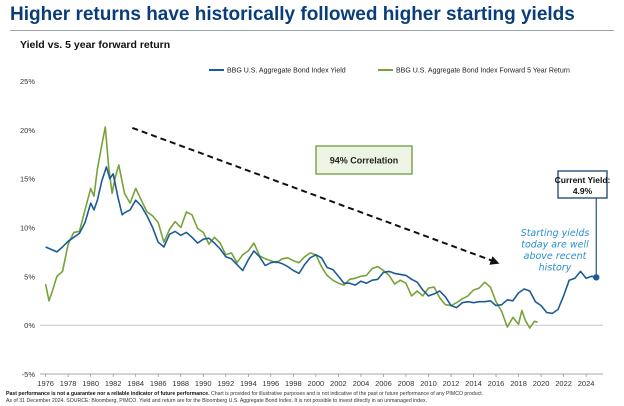 Image resolution: width=624 pixels, height=406 pixels. Describe the element at coordinates (45, 383) in the screenshot. I see `x-tick-label: 1976` at that location.